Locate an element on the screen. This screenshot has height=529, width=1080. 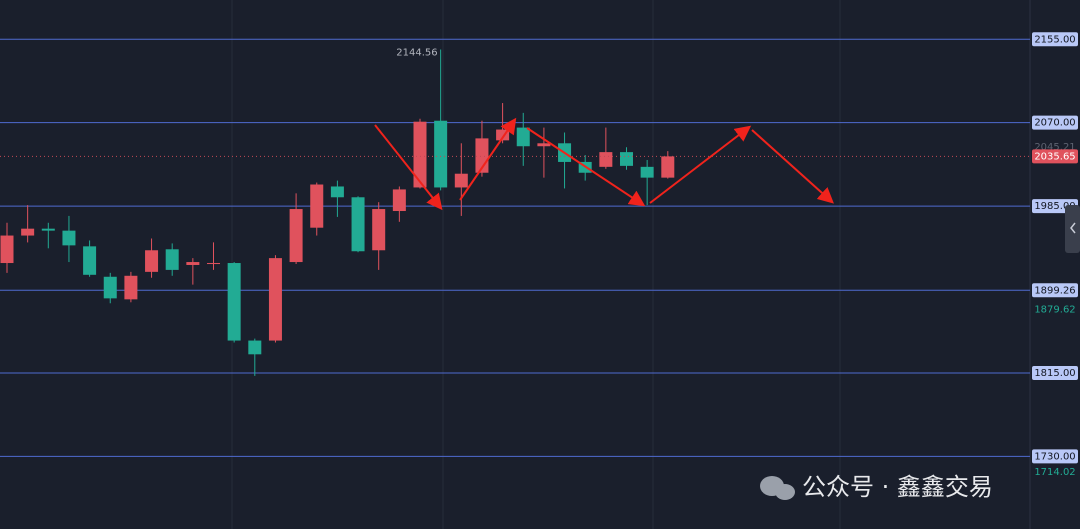
last-price-label: 2035.65 is located at coordinates (1054, 156).